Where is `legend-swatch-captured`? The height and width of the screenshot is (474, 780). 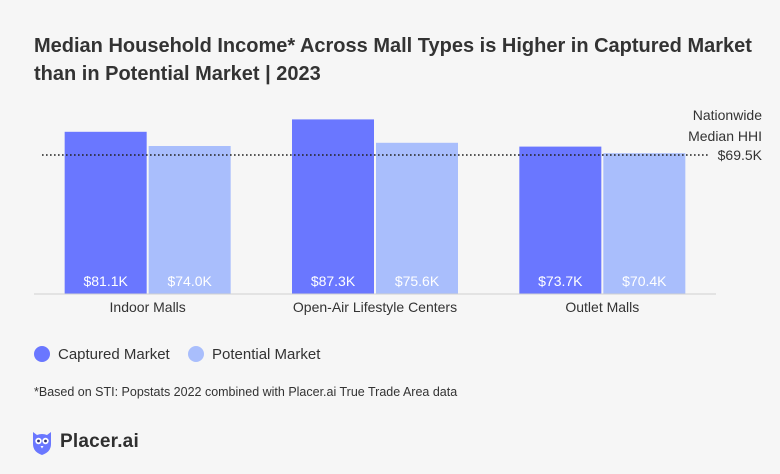 legend-swatch-captured is located at coordinates (42, 354).